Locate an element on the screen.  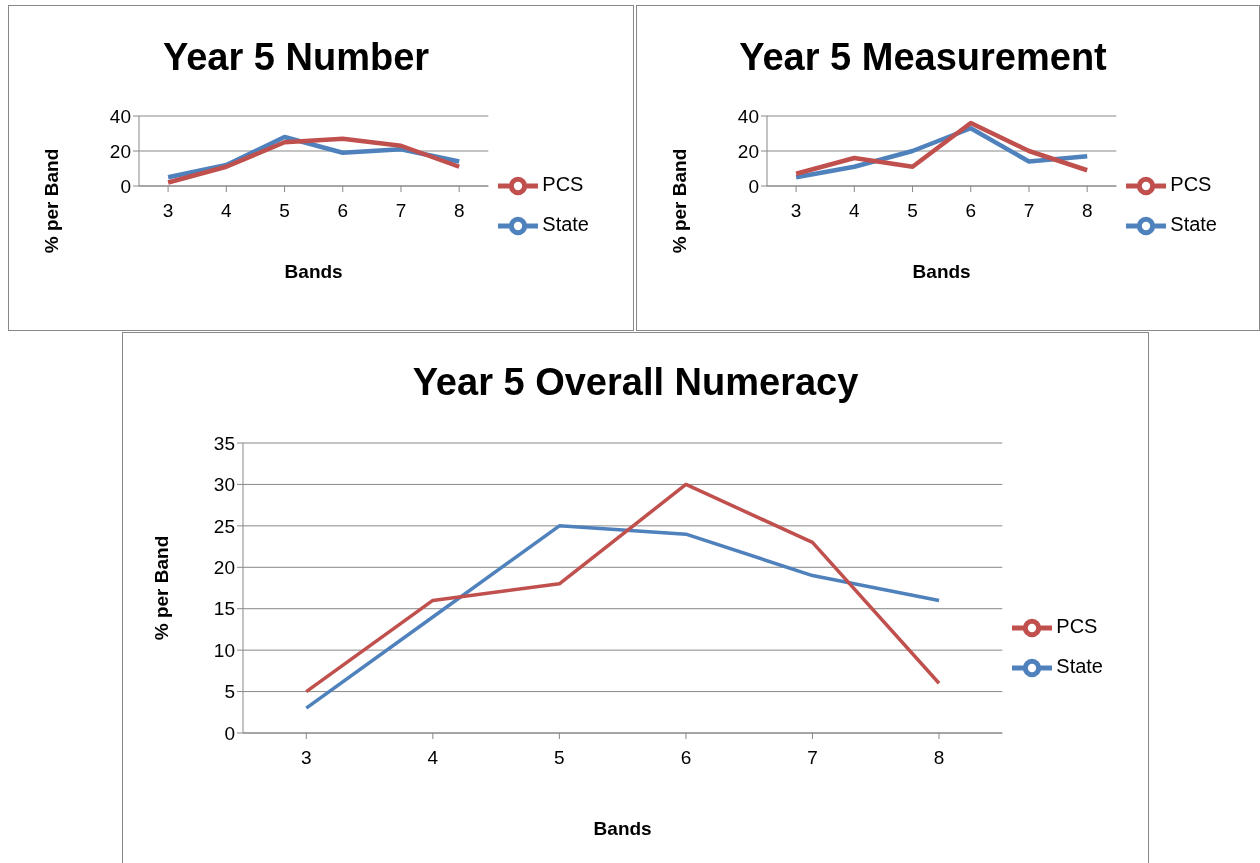
y-tick-label: 30 is located at coordinates (224, 485).